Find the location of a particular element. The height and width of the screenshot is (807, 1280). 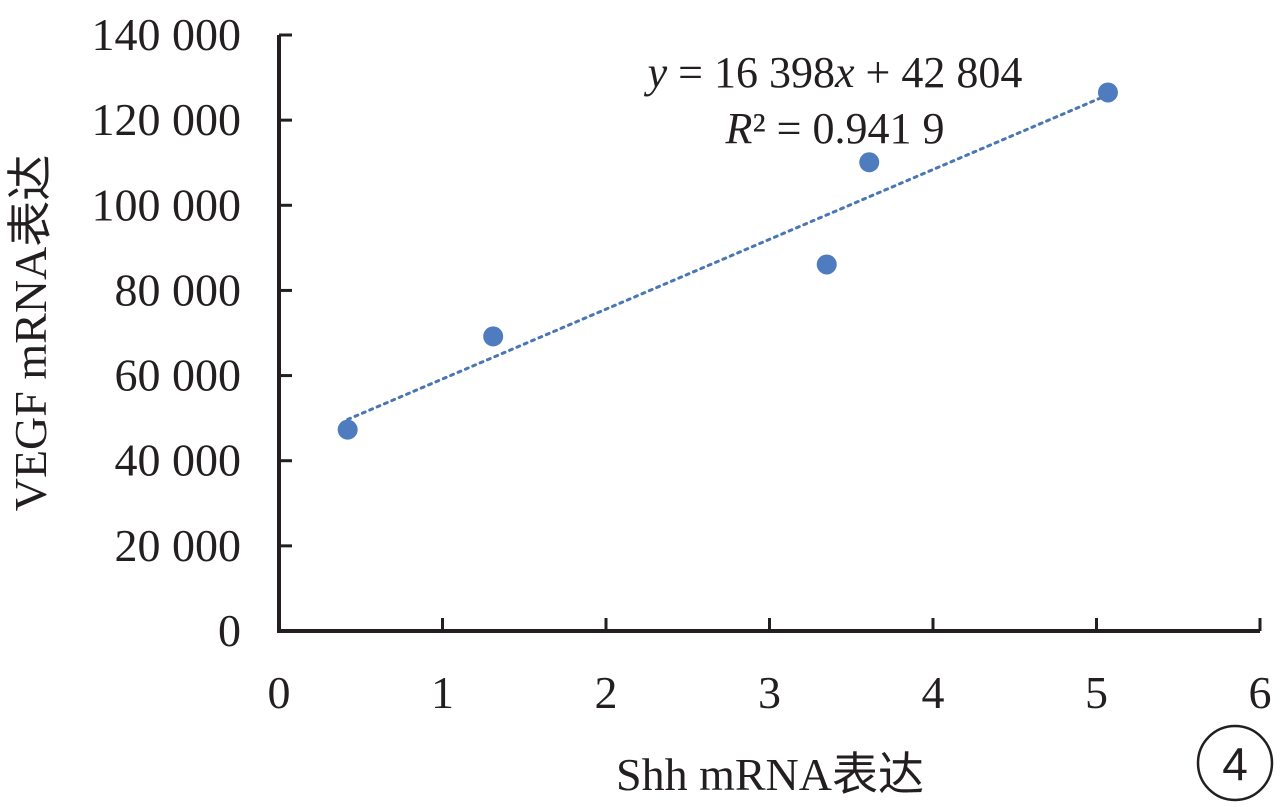

y-tick-label: 40 000 is located at coordinates (178, 460).